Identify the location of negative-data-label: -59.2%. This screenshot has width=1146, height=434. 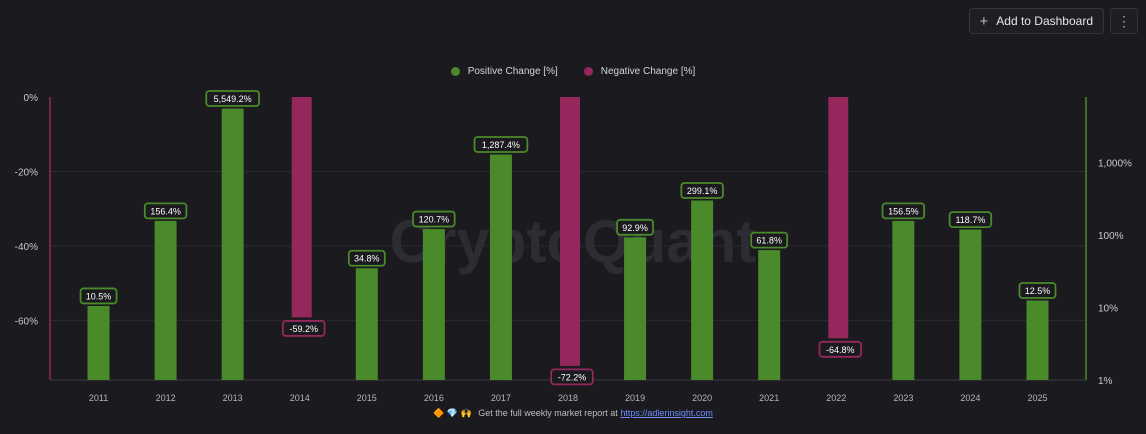
(303, 329).